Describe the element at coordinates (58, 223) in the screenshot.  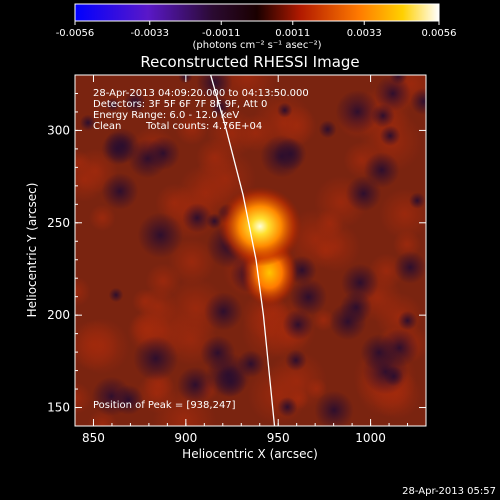
I see `y-tick-label: 250` at that location.